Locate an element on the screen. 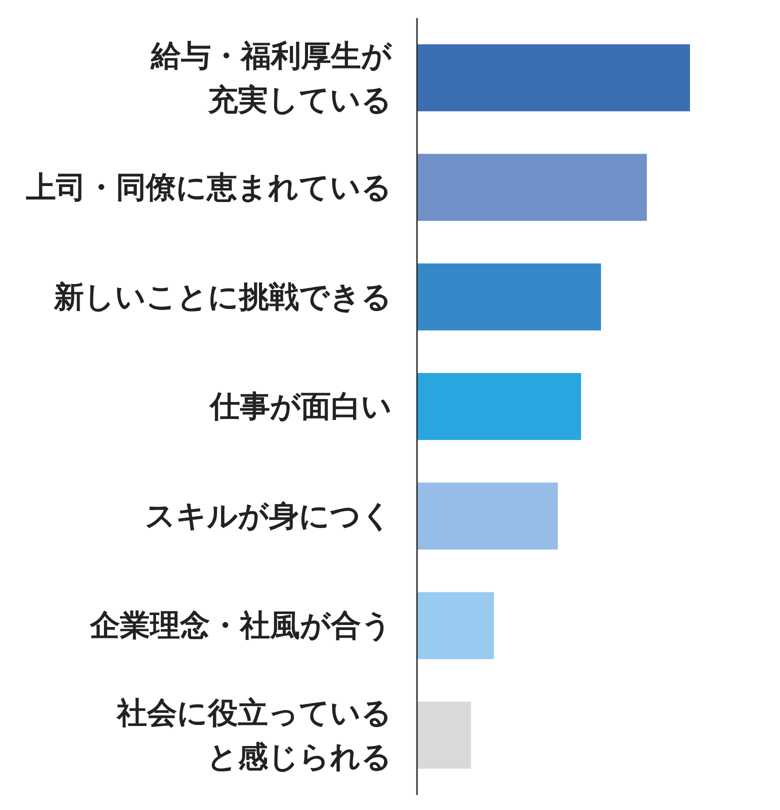 The height and width of the screenshot is (810, 780). y-tick-label: 新しいことに挑戦できる is located at coordinates (222, 297).